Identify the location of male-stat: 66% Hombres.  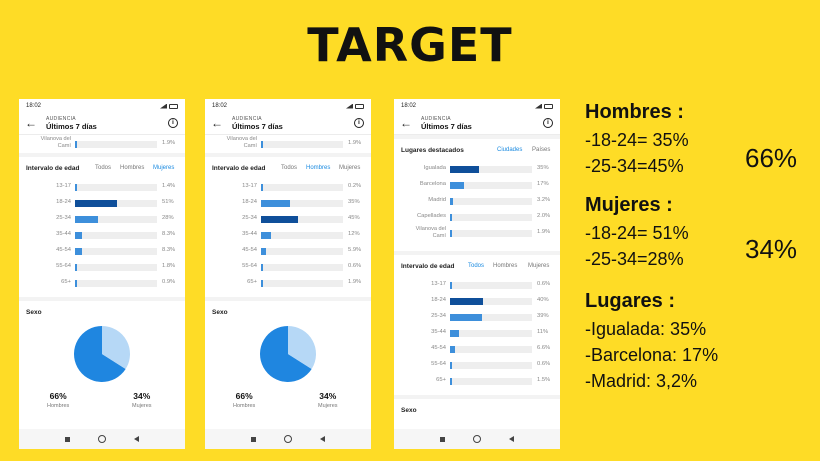
(58, 400).